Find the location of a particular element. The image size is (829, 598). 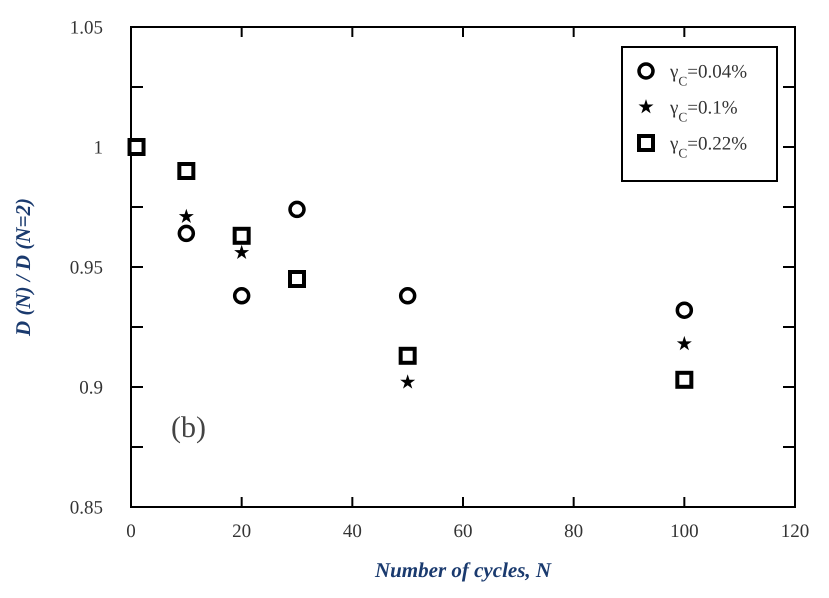

y-tick-label: 0.9 is located at coordinates (91, 388).